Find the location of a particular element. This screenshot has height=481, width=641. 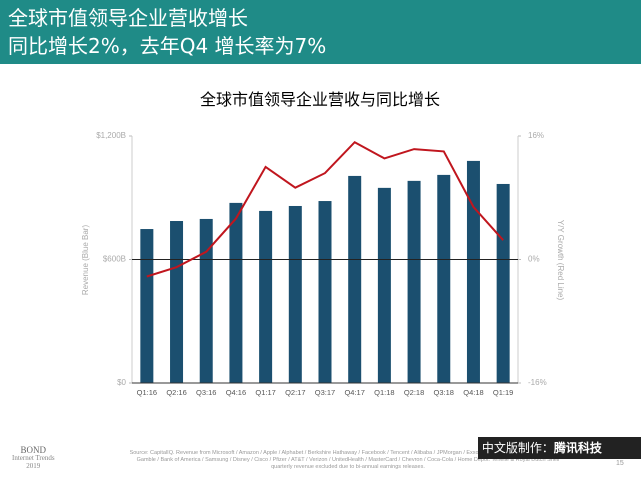

y2-tick-label: 16% is located at coordinates (536, 135).